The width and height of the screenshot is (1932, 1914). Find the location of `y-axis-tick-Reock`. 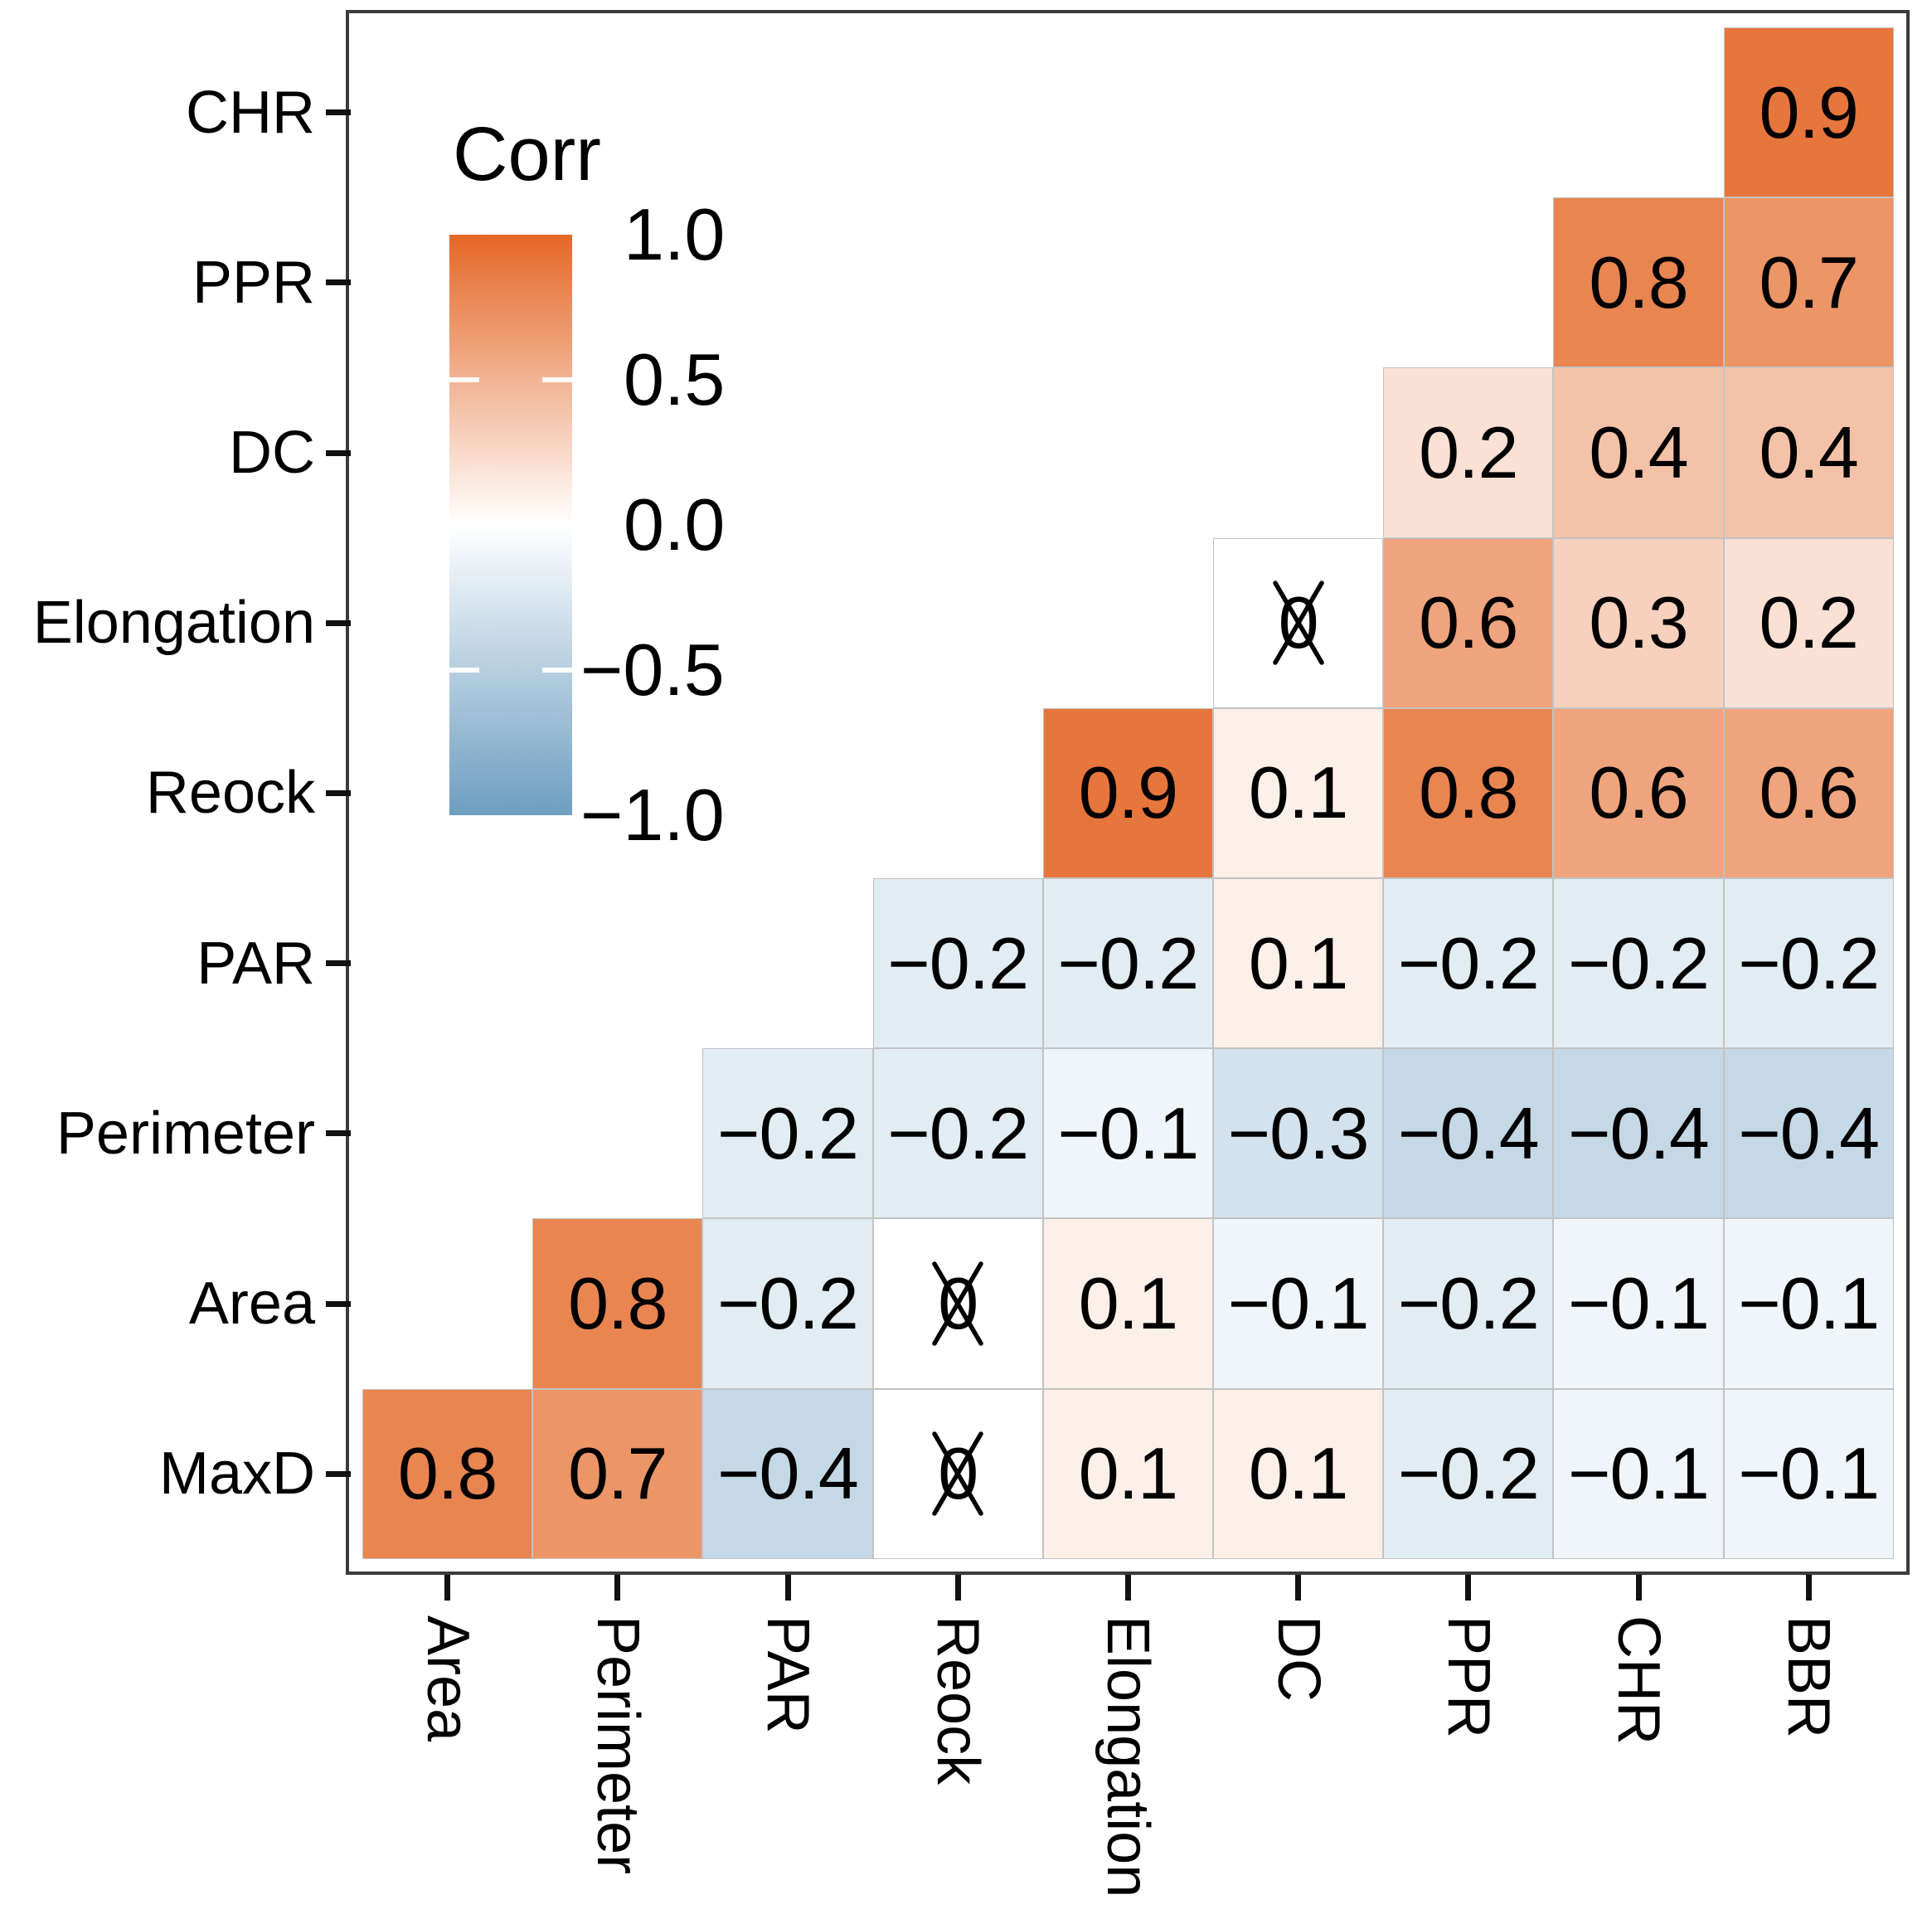

y-axis-tick-Reock is located at coordinates (338, 792).